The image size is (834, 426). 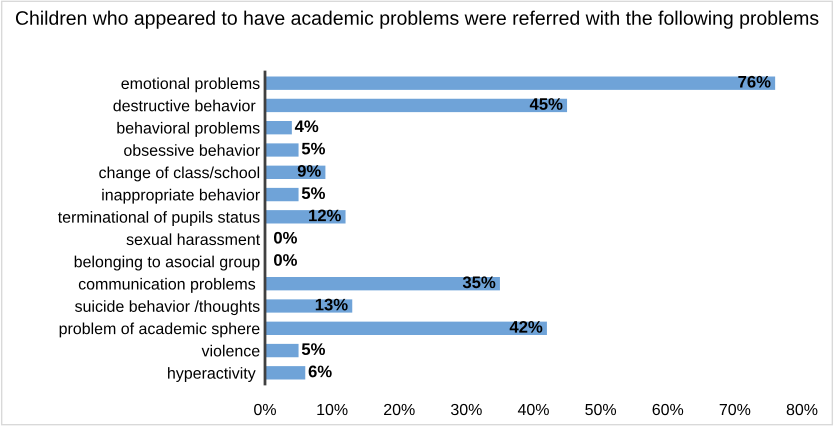 I want to click on x-tick-label: 70%, so click(x=735, y=410).